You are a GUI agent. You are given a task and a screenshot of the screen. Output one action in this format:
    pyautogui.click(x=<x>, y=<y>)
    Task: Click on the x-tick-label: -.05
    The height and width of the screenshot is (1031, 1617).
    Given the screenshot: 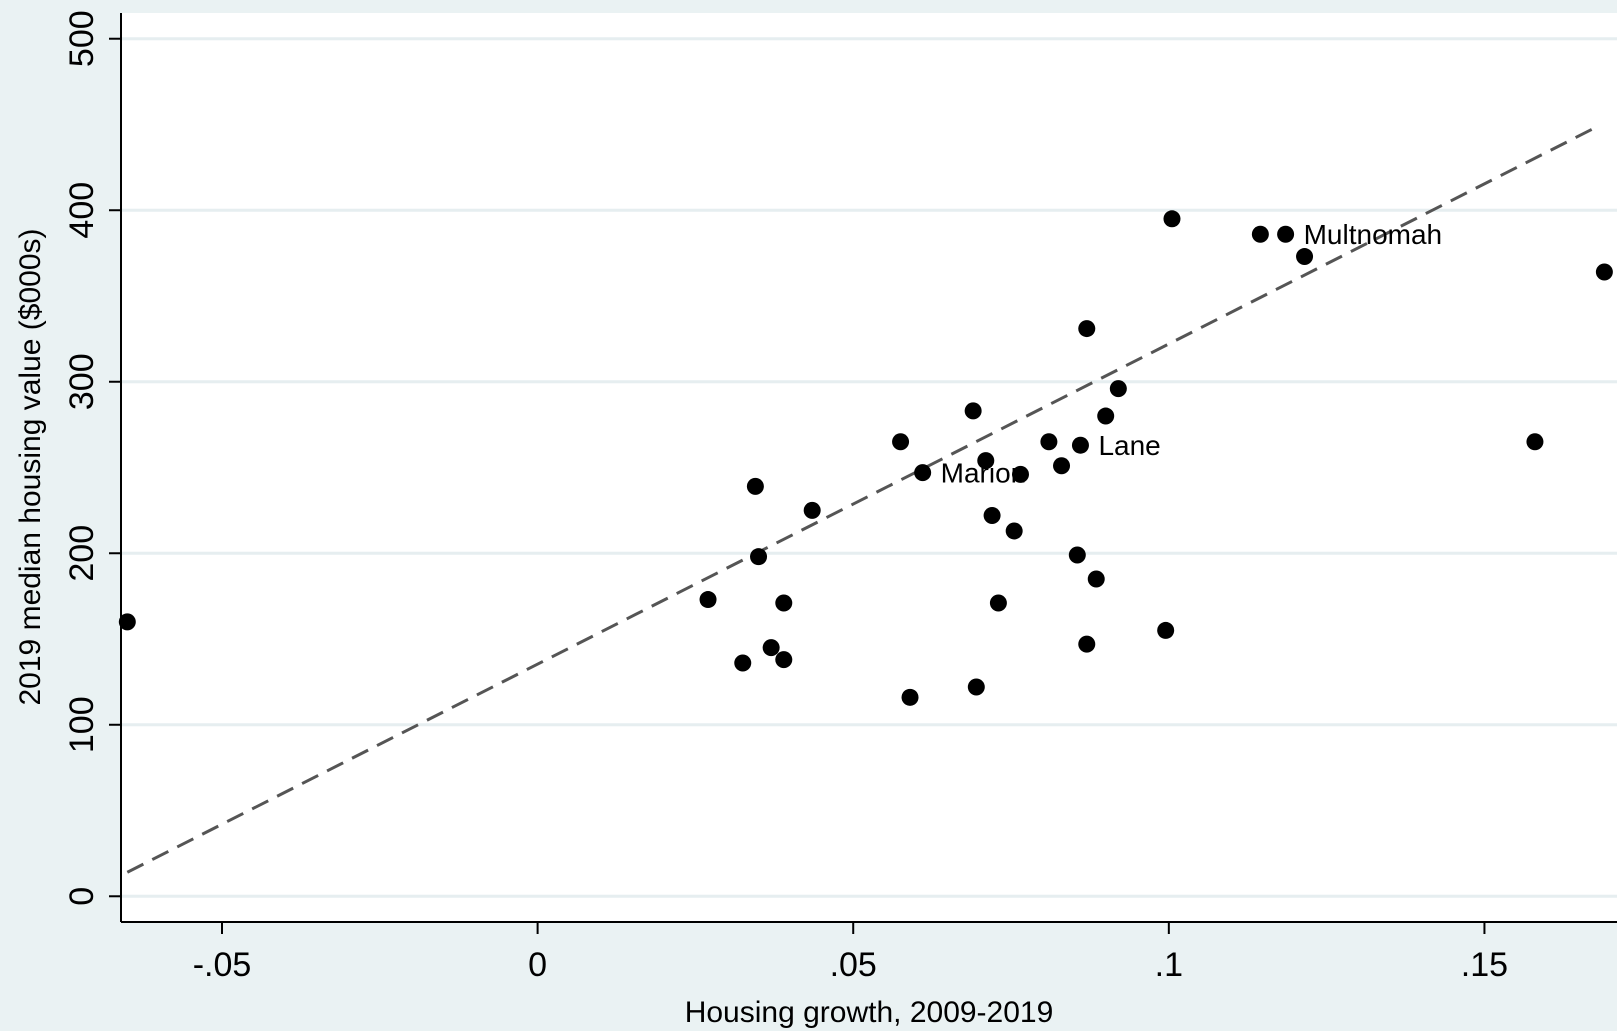 What is the action you would take?
    pyautogui.click(x=222, y=965)
    